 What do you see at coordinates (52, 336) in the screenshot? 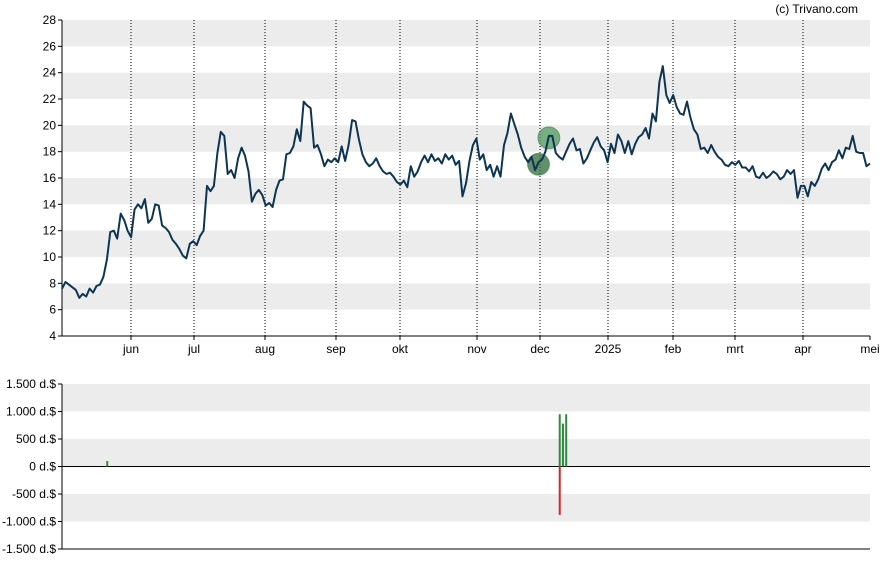
I see `price-y-tick-label: 4` at bounding box center [52, 336].